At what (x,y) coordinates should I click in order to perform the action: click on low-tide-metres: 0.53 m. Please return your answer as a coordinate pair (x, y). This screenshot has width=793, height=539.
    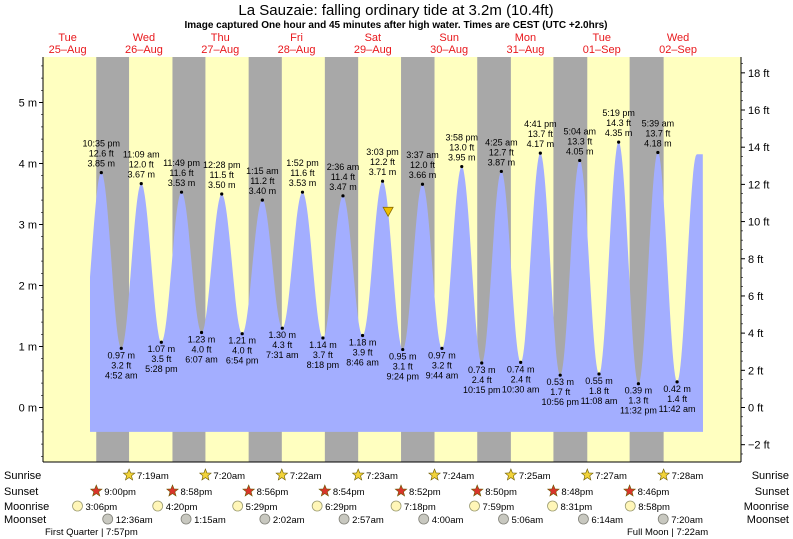
    Looking at the image, I should click on (560, 382).